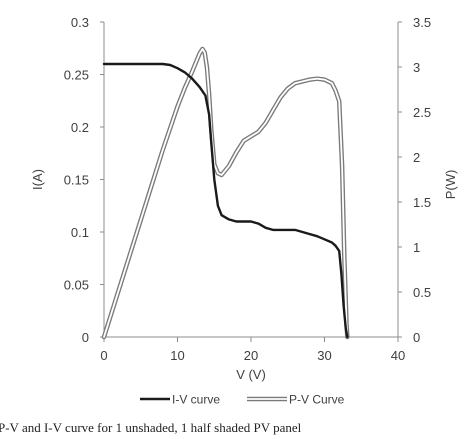 The height and width of the screenshot is (439, 474). What do you see at coordinates (177, 355) in the screenshot?
I see `x-tick-label: 10` at bounding box center [177, 355].